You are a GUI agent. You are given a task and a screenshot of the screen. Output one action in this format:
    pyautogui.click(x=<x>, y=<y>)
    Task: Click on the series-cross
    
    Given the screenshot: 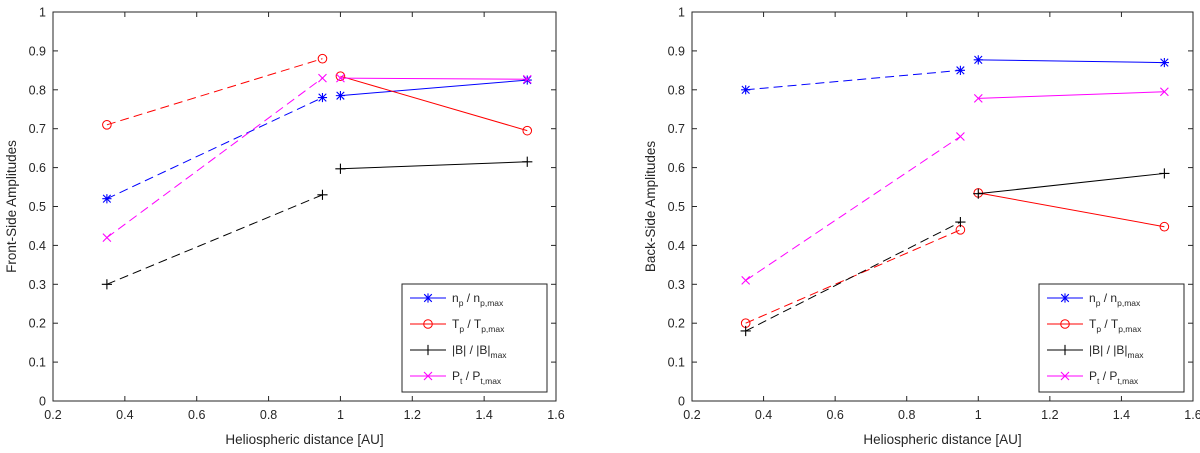 What is the action you would take?
    pyautogui.click(x=317, y=158)
    